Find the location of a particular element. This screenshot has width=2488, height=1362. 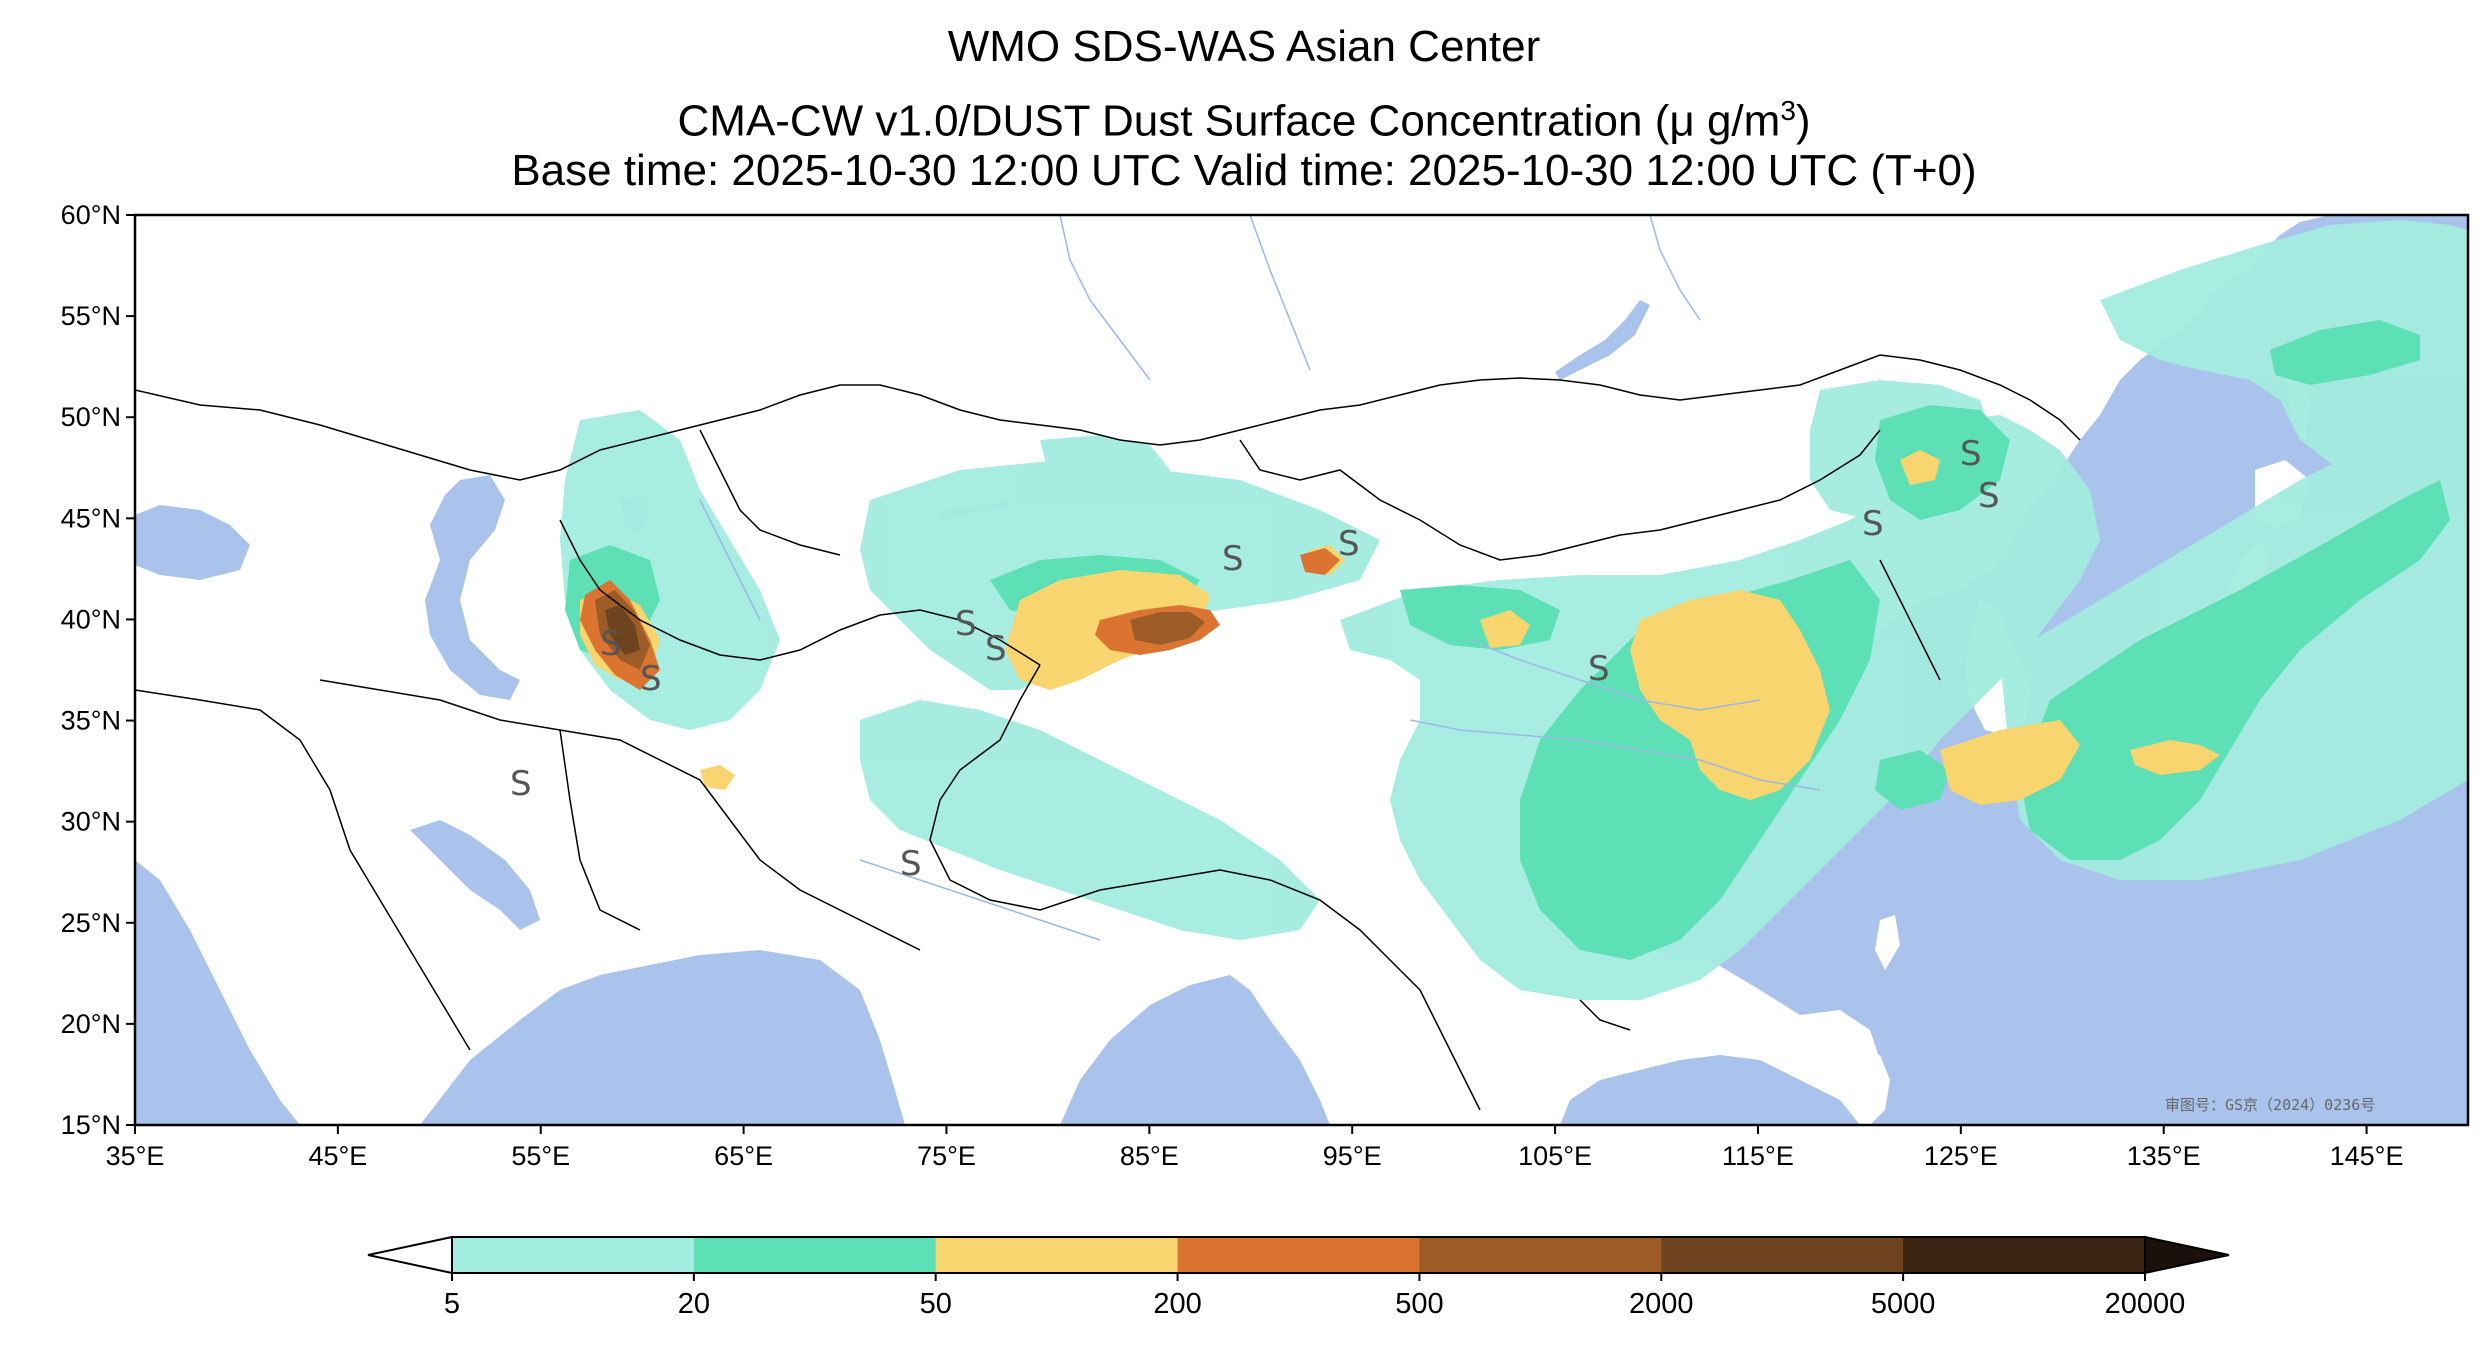

lat-tick-label: 60°N is located at coordinates (91, 215).